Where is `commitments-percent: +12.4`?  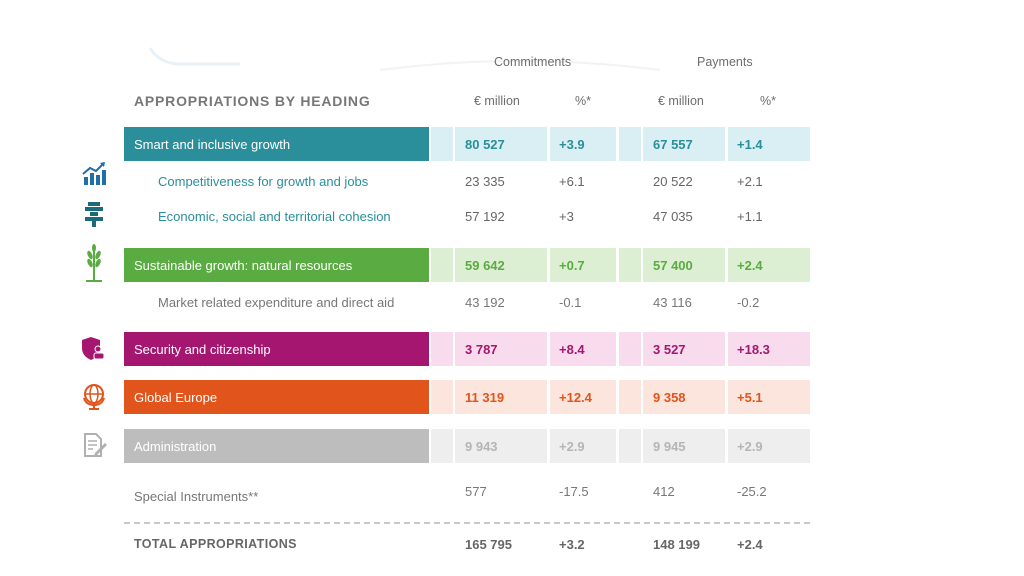
commitments-percent: +12.4 is located at coordinates (583, 397).